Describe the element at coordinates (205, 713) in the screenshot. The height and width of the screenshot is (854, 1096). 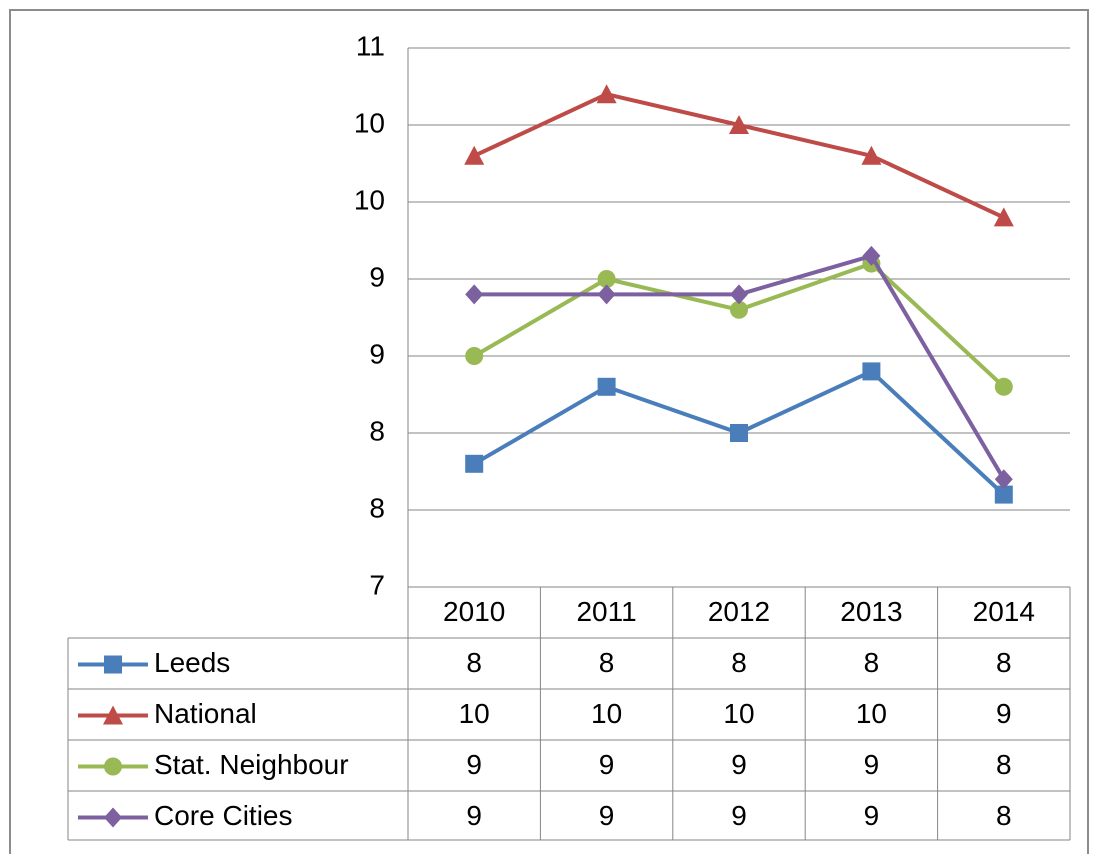
I see `legend-label: National` at that location.